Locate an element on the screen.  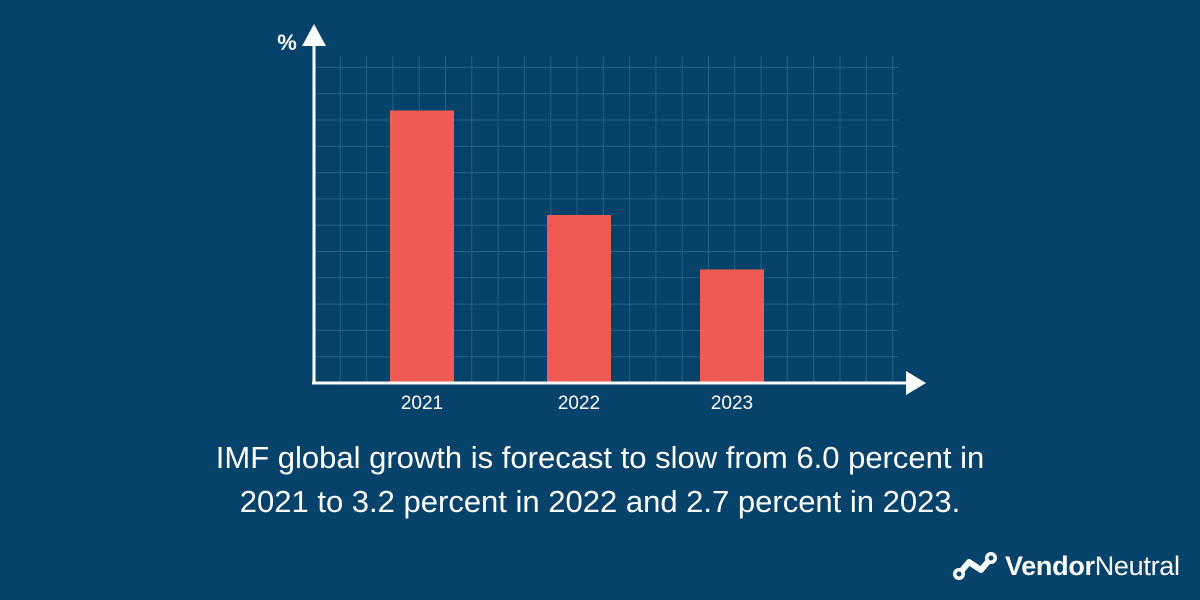
brand-name-light: Neutral is located at coordinates (1137, 565).